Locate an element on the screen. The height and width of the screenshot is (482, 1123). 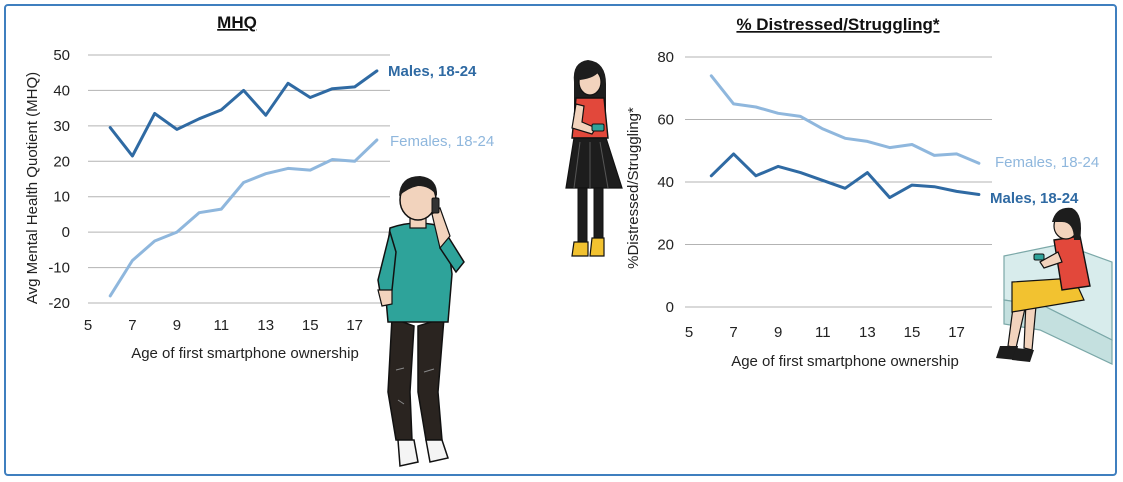
mhq-chart-title: MHQ is located at coordinates (237, 22).